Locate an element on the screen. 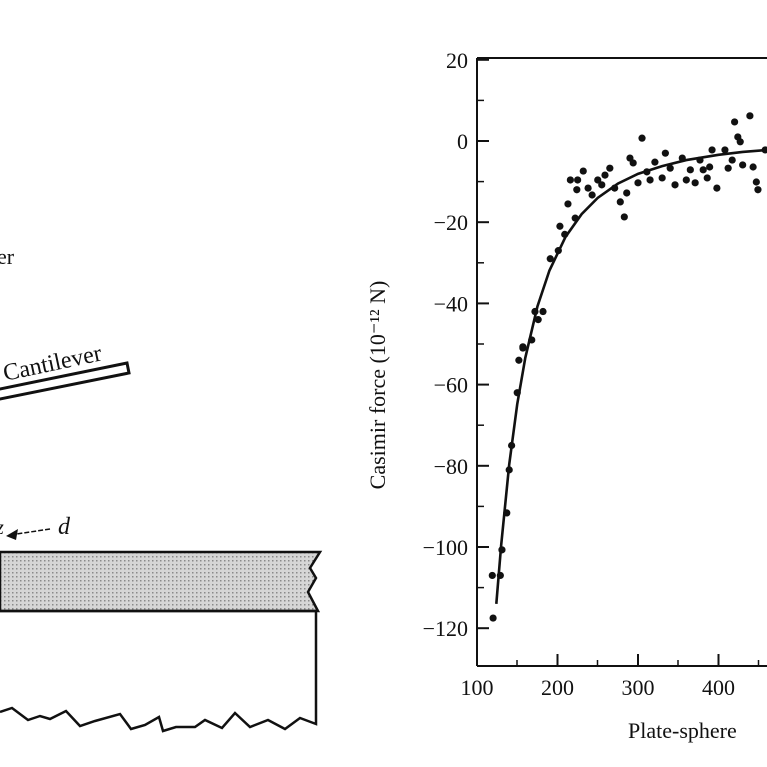 This screenshot has width=767, height=767. partial-label: er is located at coordinates (7, 256).